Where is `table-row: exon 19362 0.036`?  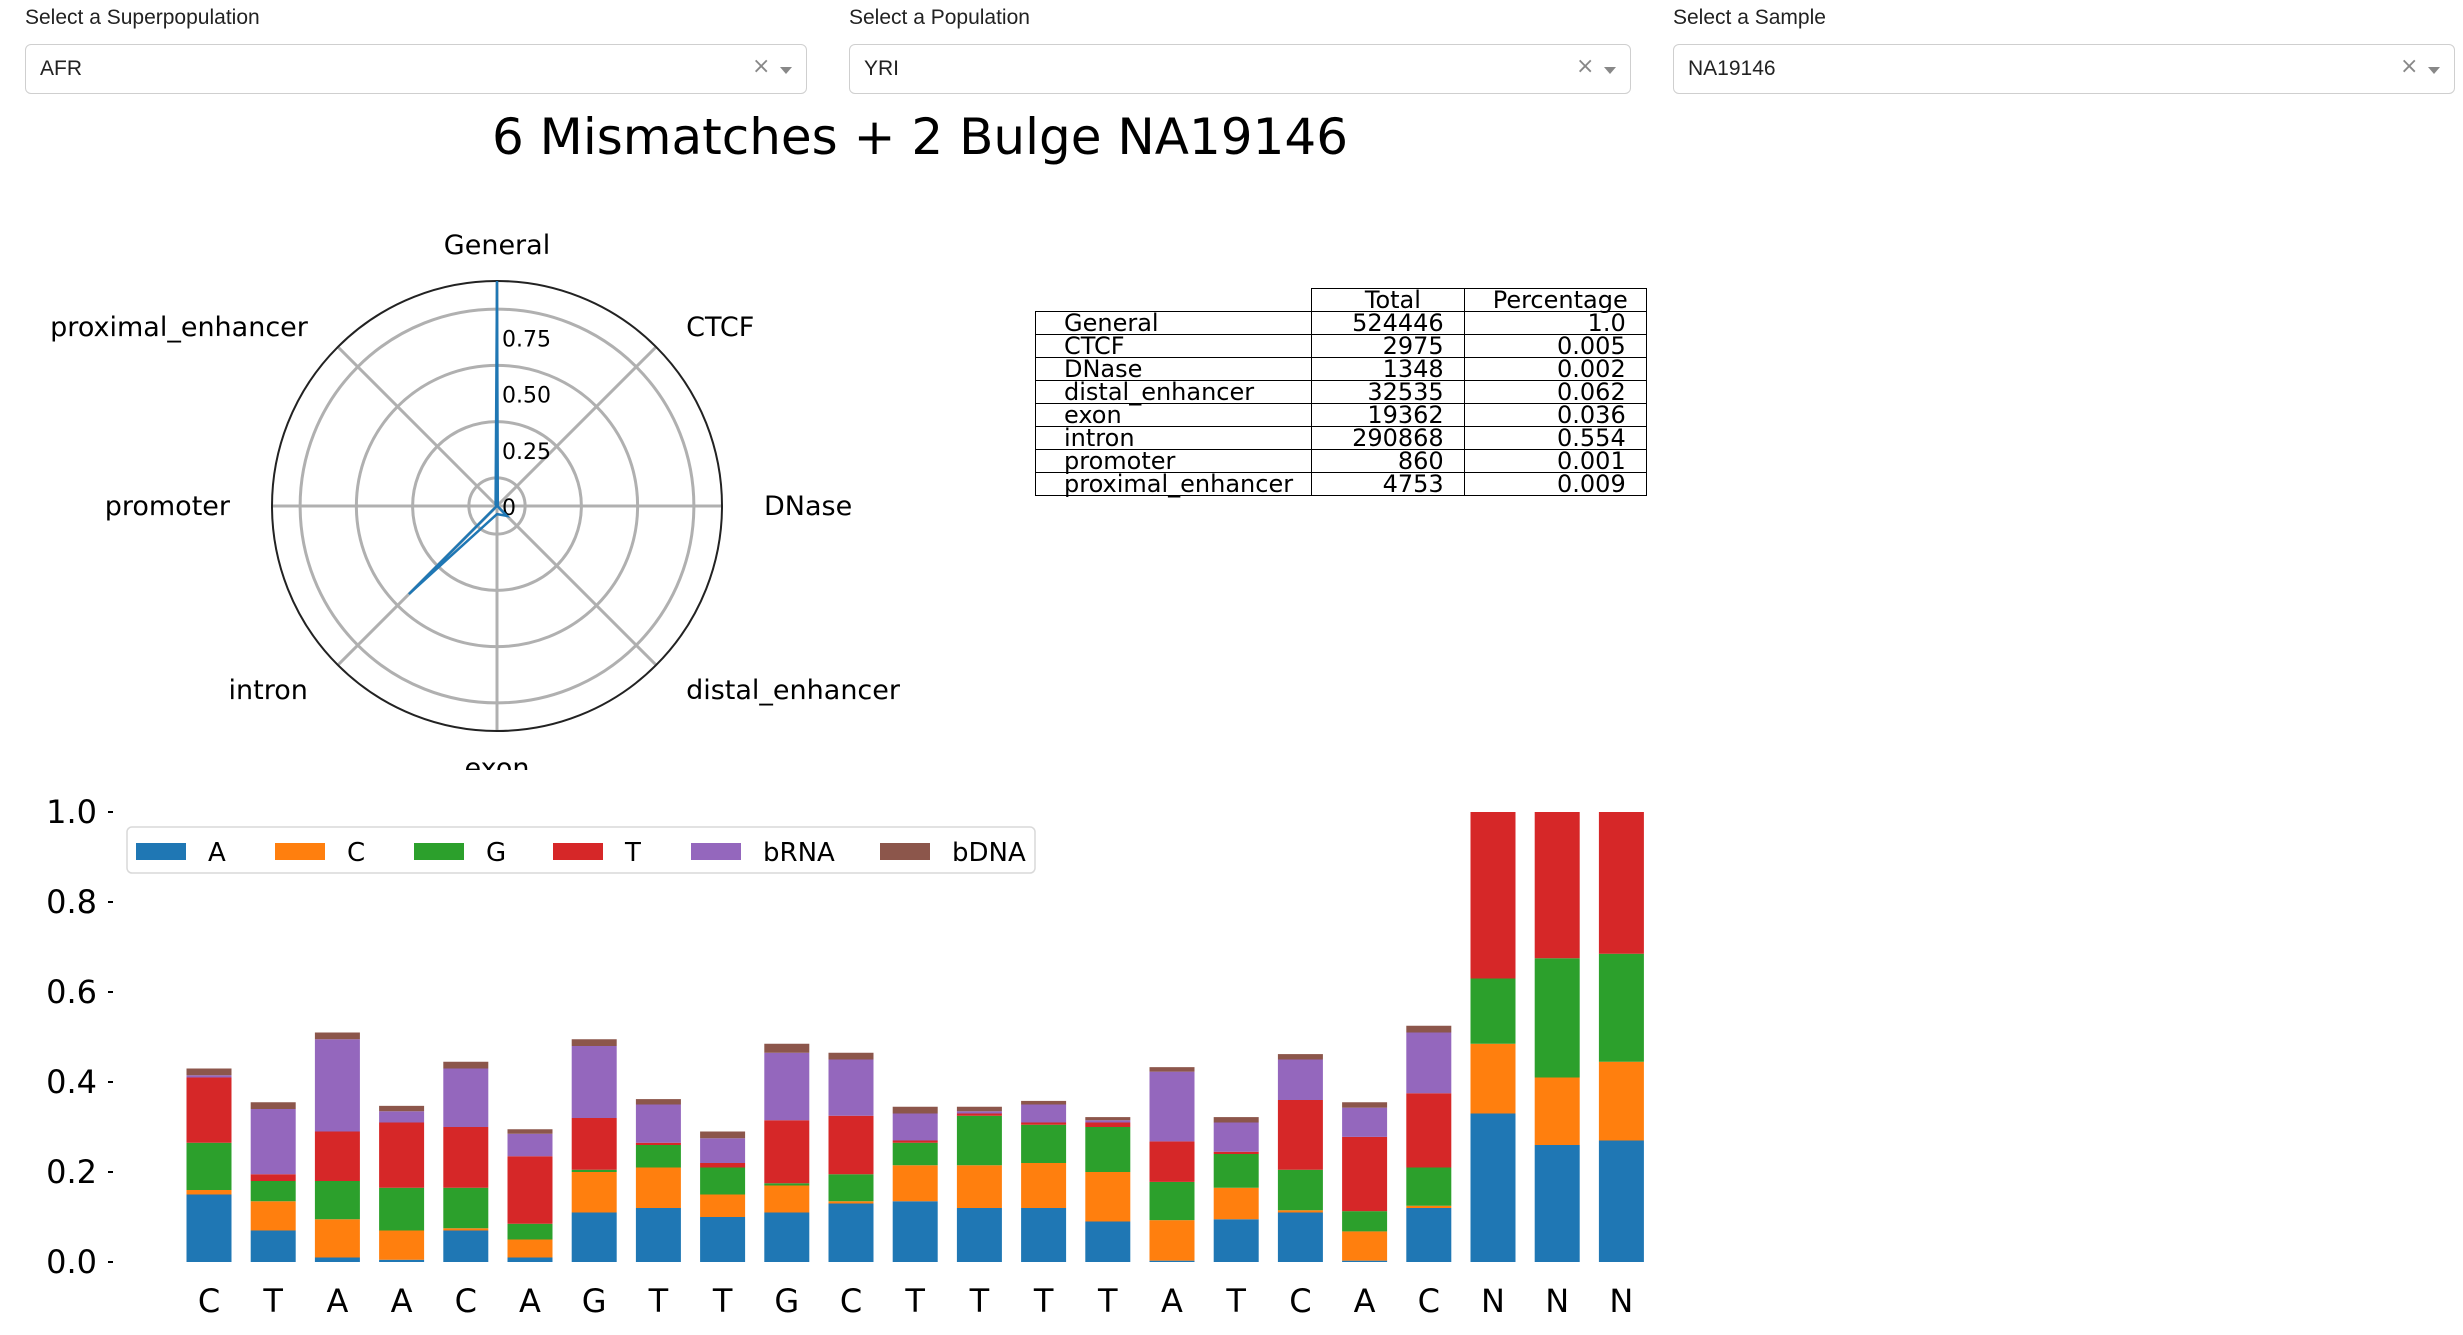 table-row: exon 19362 0.036 is located at coordinates (1340, 415).